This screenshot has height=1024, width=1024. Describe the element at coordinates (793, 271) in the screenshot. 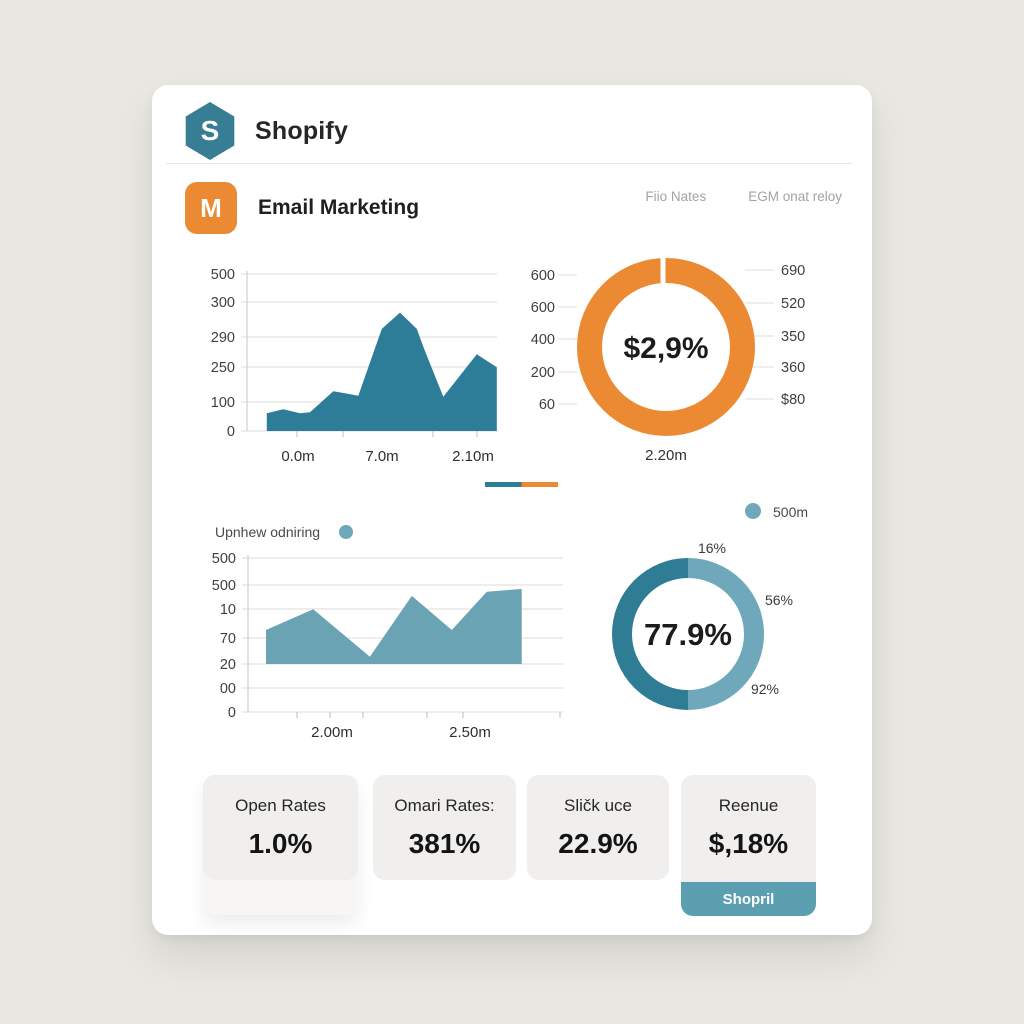

I see `svg-text: 690` at that location.